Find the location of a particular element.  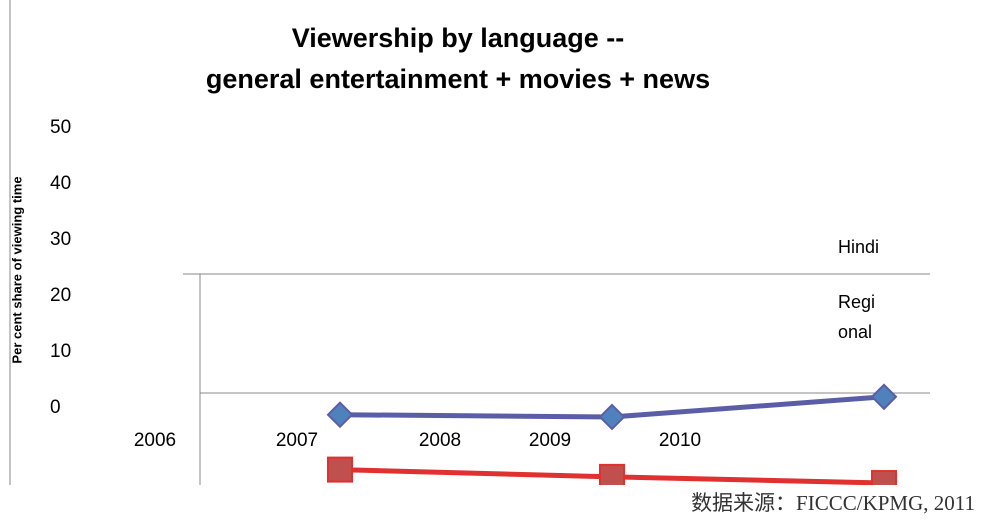

x-tick-label: 2009 is located at coordinates (550, 440).